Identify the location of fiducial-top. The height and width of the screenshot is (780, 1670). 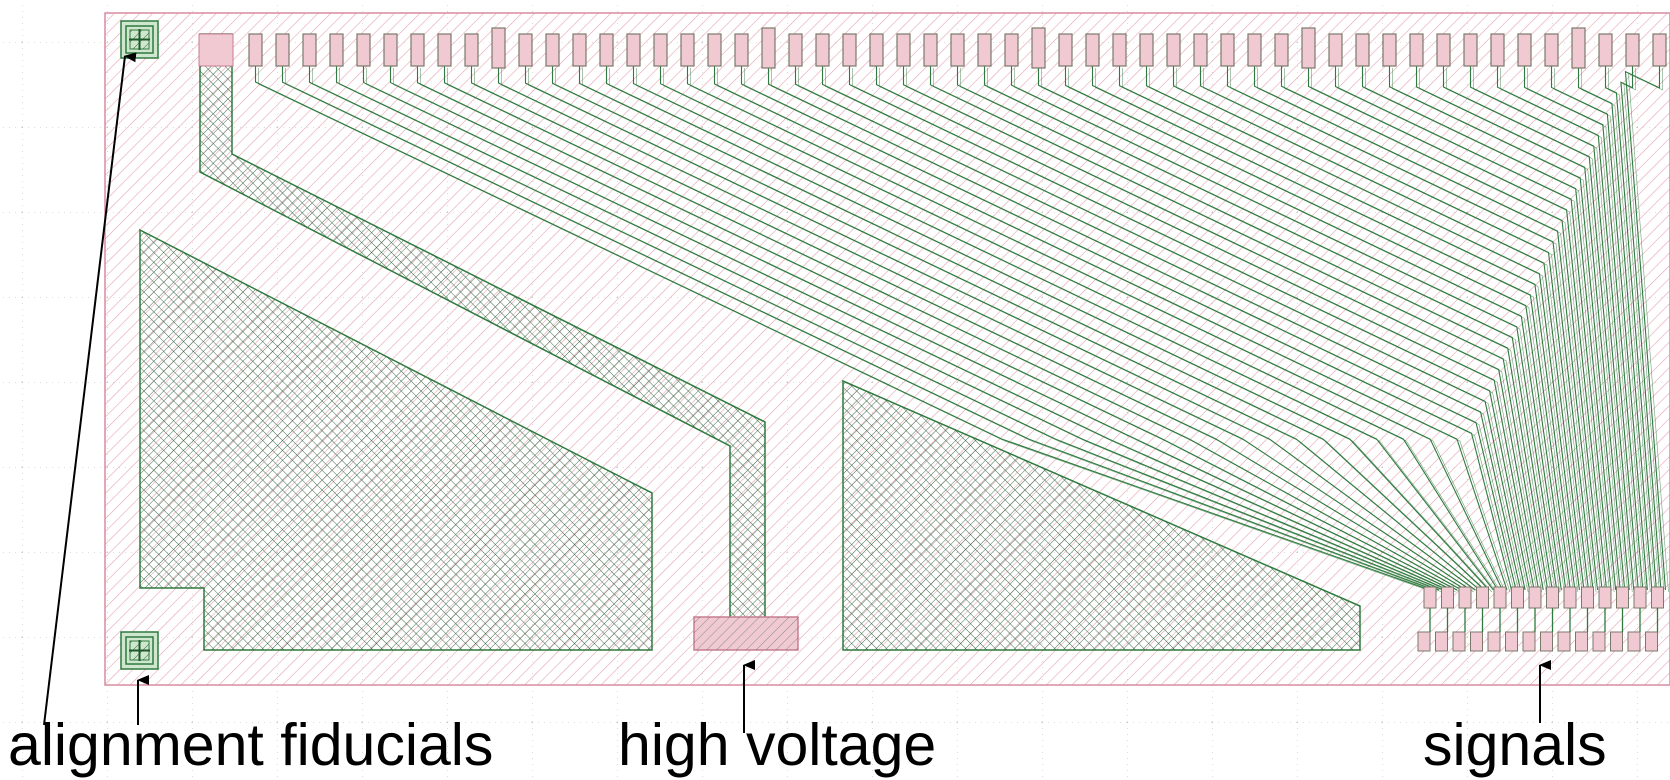
(139, 39).